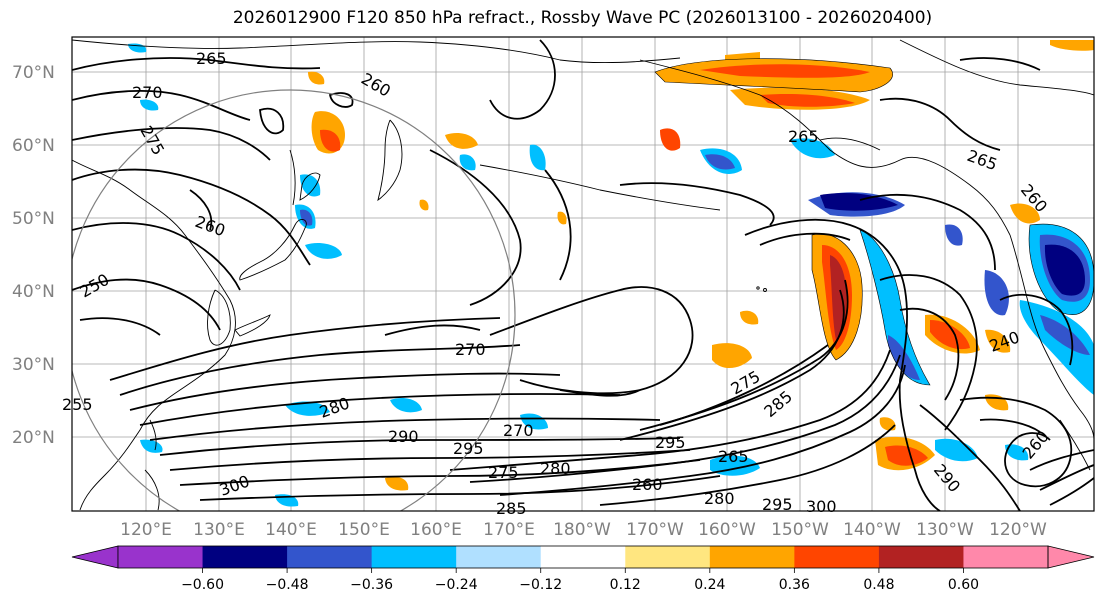 The height and width of the screenshot is (604, 1105). I want to click on lon-label-160e: 160°E, so click(436, 530).